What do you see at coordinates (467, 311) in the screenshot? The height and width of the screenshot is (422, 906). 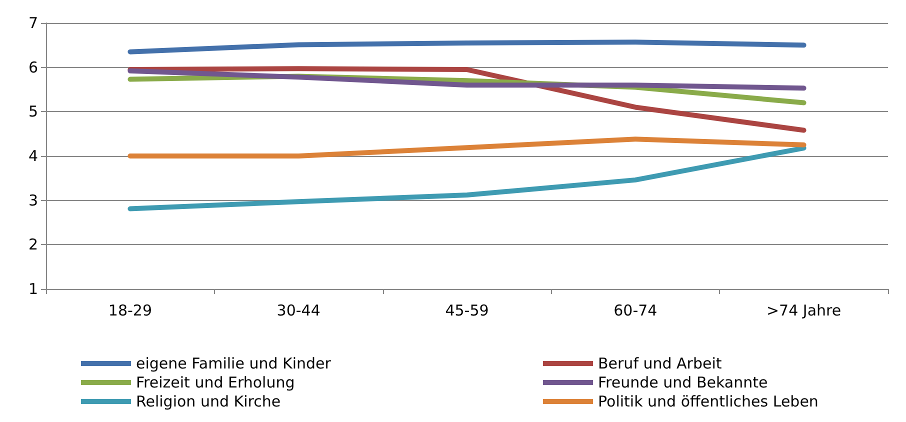 I see `x-tick-label: 45-59` at bounding box center [467, 311].